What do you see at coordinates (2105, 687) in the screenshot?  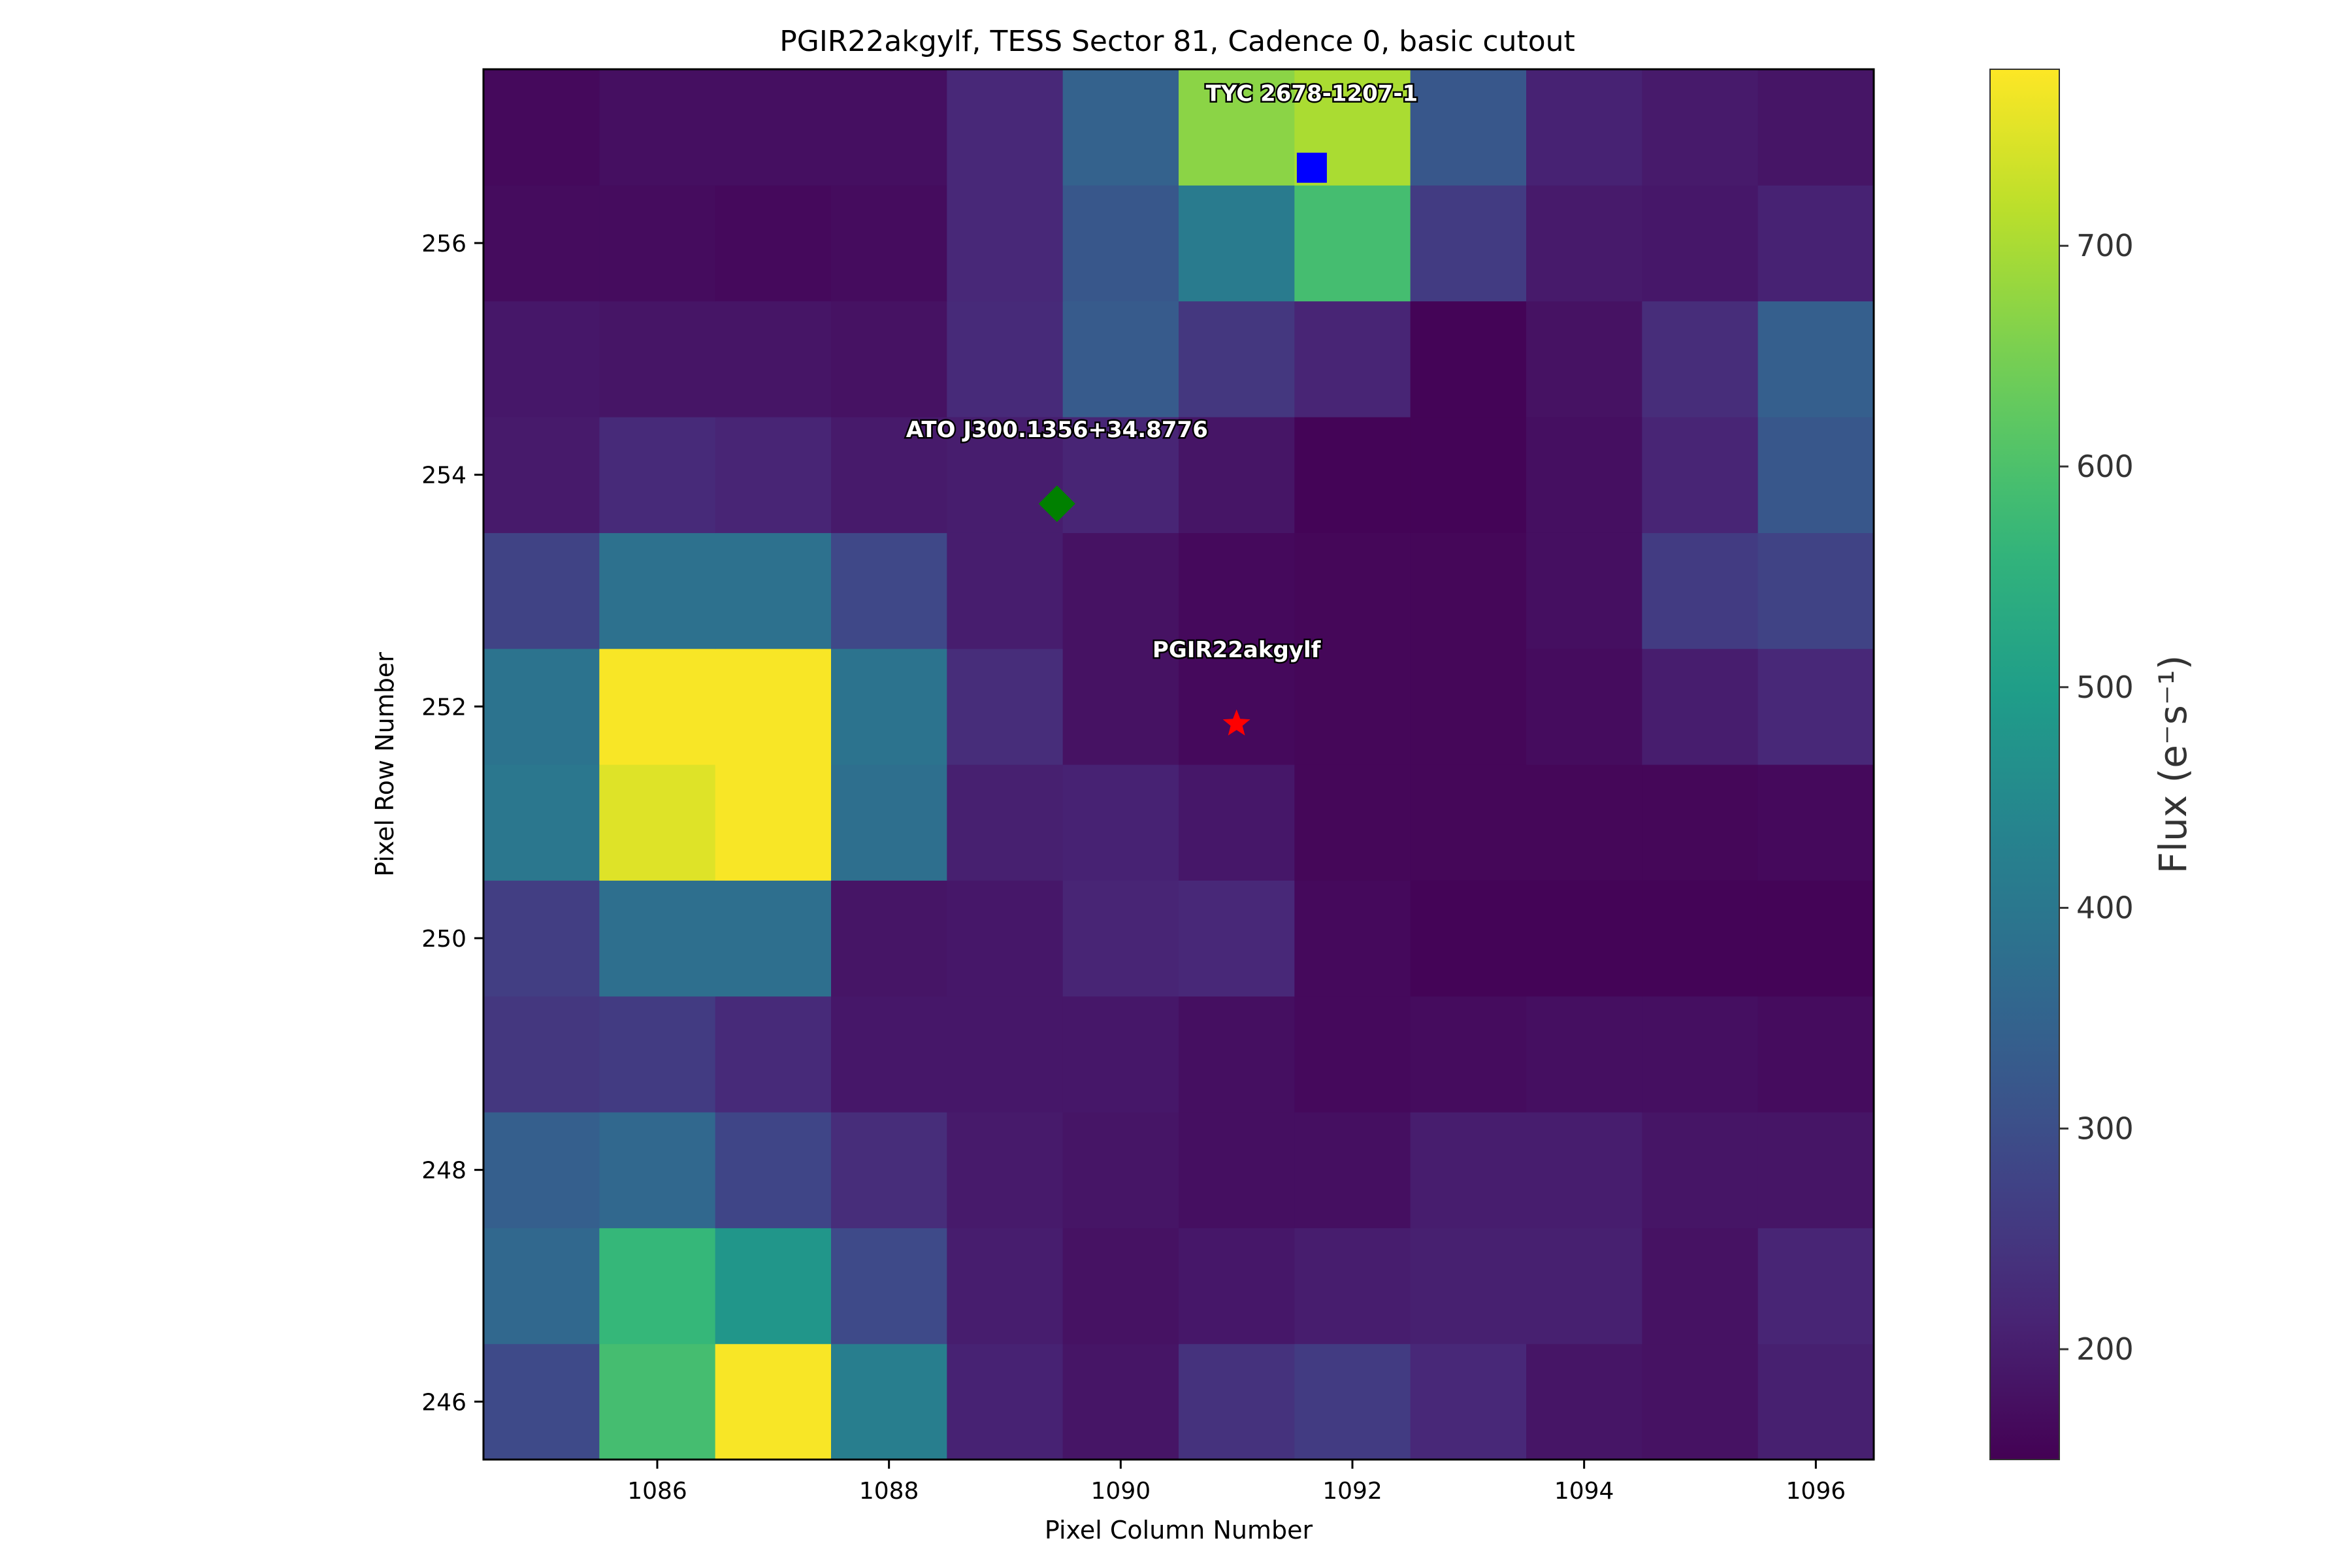 I see `colorbar-tick-label: 500` at bounding box center [2105, 687].